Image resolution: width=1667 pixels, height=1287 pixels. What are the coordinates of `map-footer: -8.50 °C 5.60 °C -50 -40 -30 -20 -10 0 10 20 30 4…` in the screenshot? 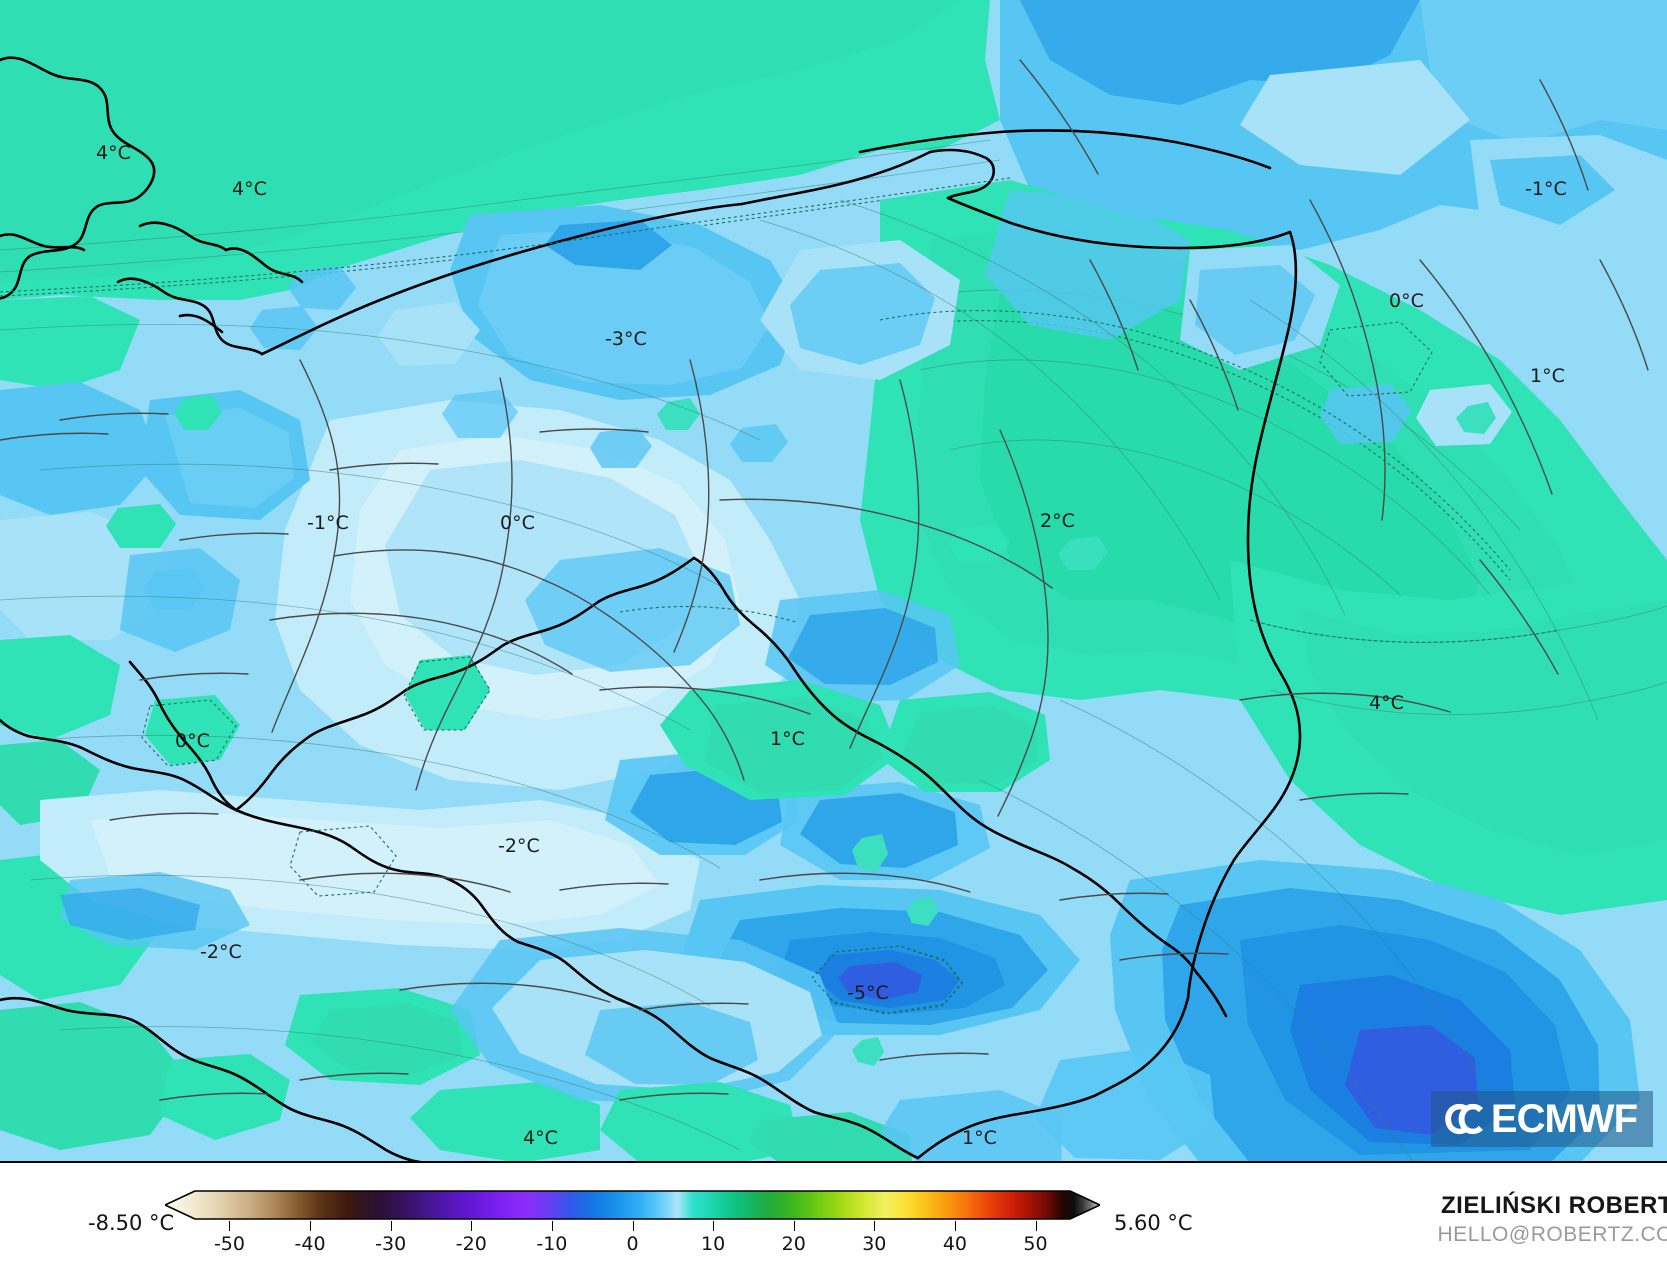 It's located at (833, 1225).